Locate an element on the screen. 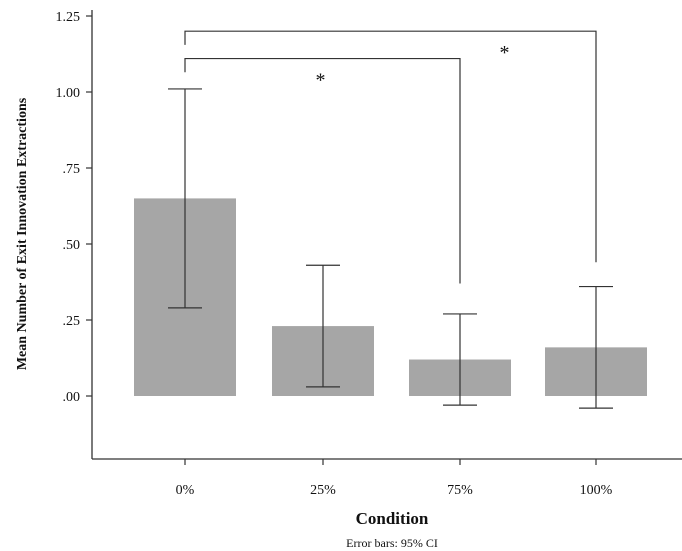  x-tick-label: 25% is located at coordinates (323, 490).